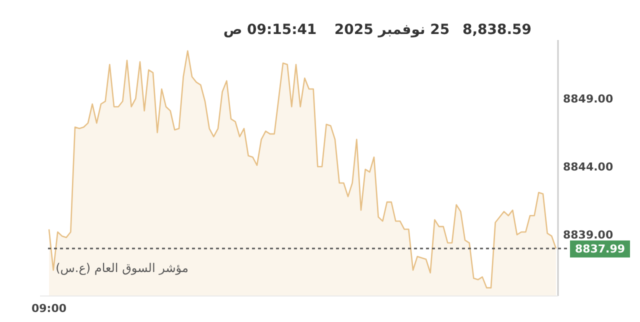 This screenshot has width=640, height=322. Describe the element at coordinates (122, 268) in the screenshot. I see `annotation: مؤشر السوق العام (ع.س)` at that location.